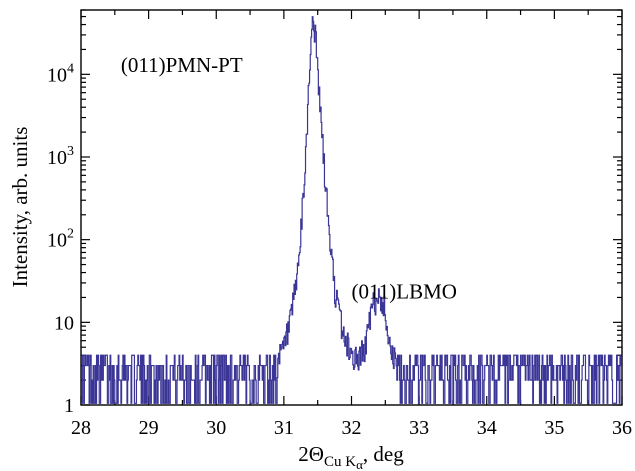  Describe the element at coordinates (554, 428) in the screenshot. I see `x-tick-label: 35` at that location.